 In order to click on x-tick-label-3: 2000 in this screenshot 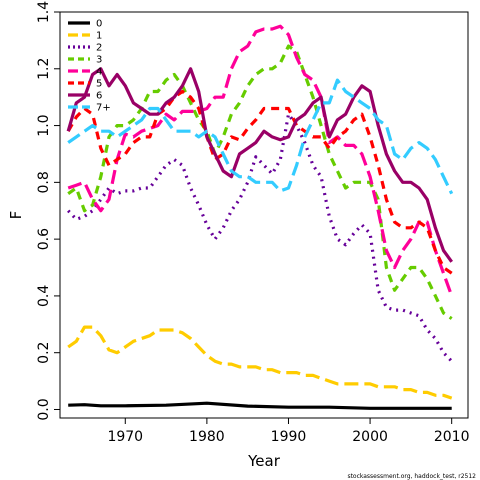, I will do `click(370, 437)`.